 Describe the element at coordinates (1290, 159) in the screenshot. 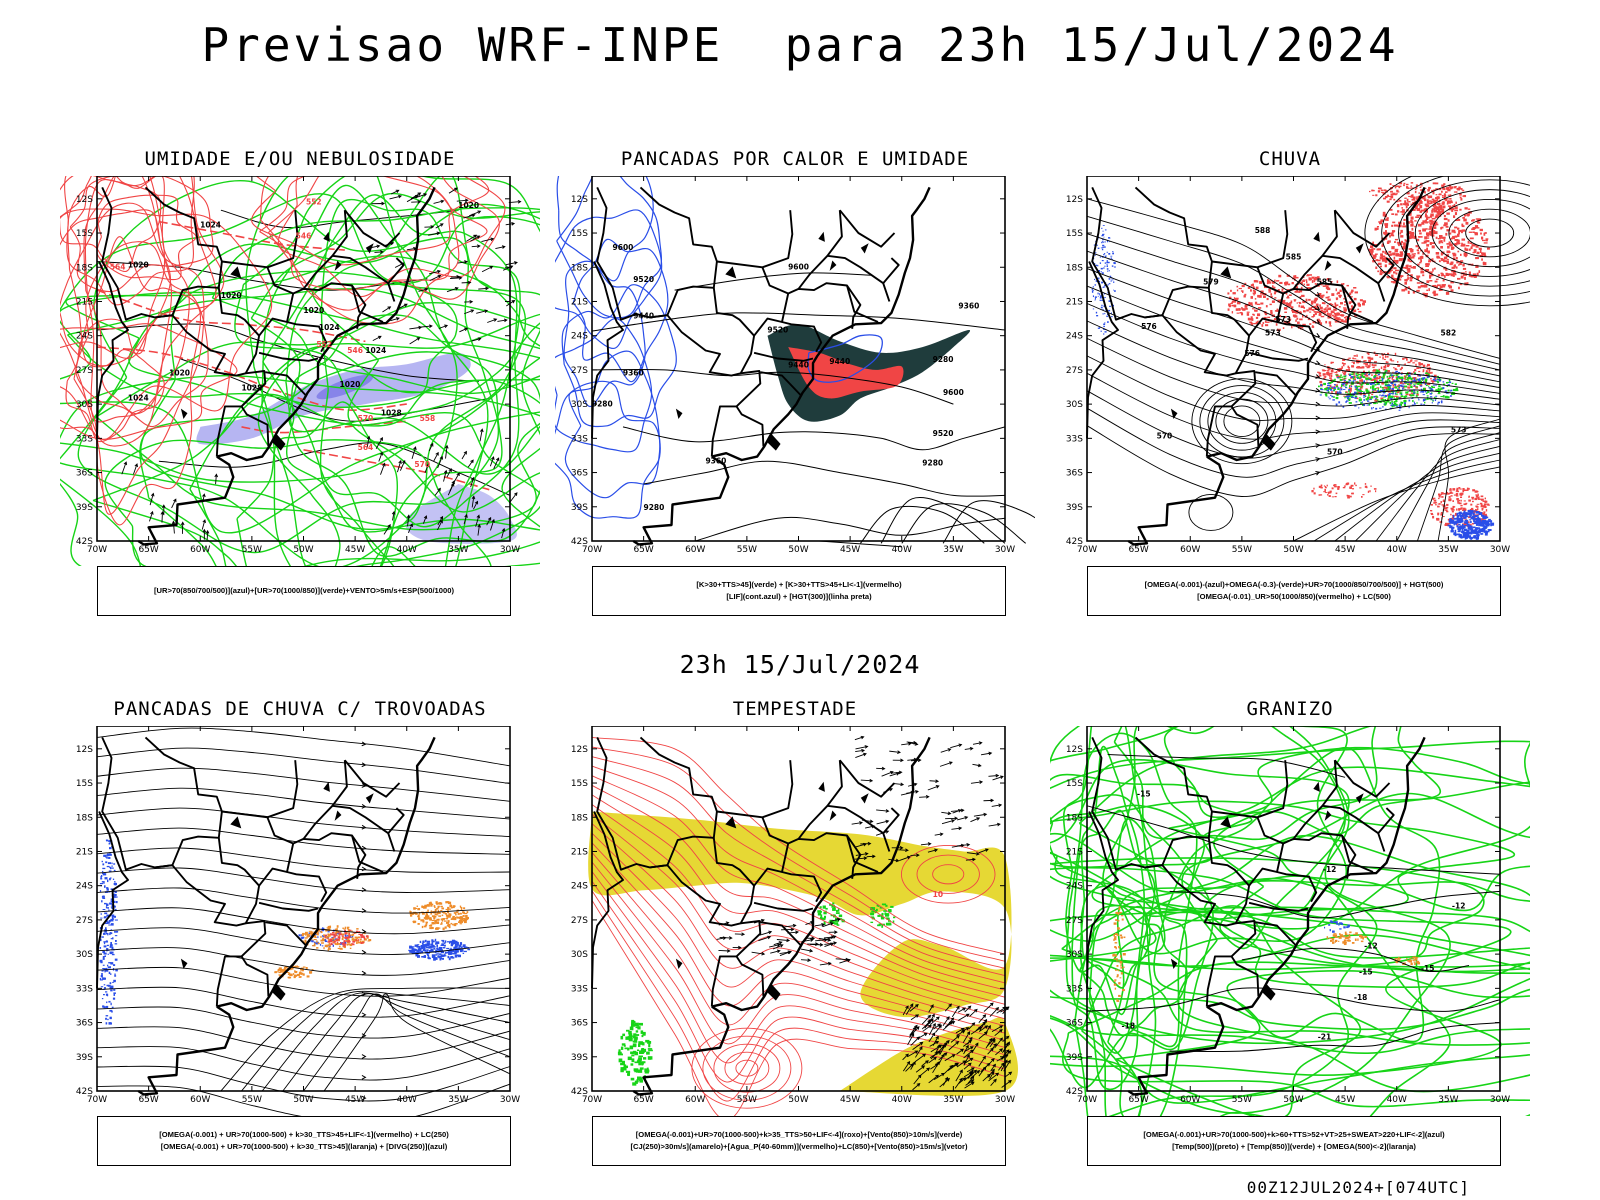

I see `panel-title: CHUVA` at that location.